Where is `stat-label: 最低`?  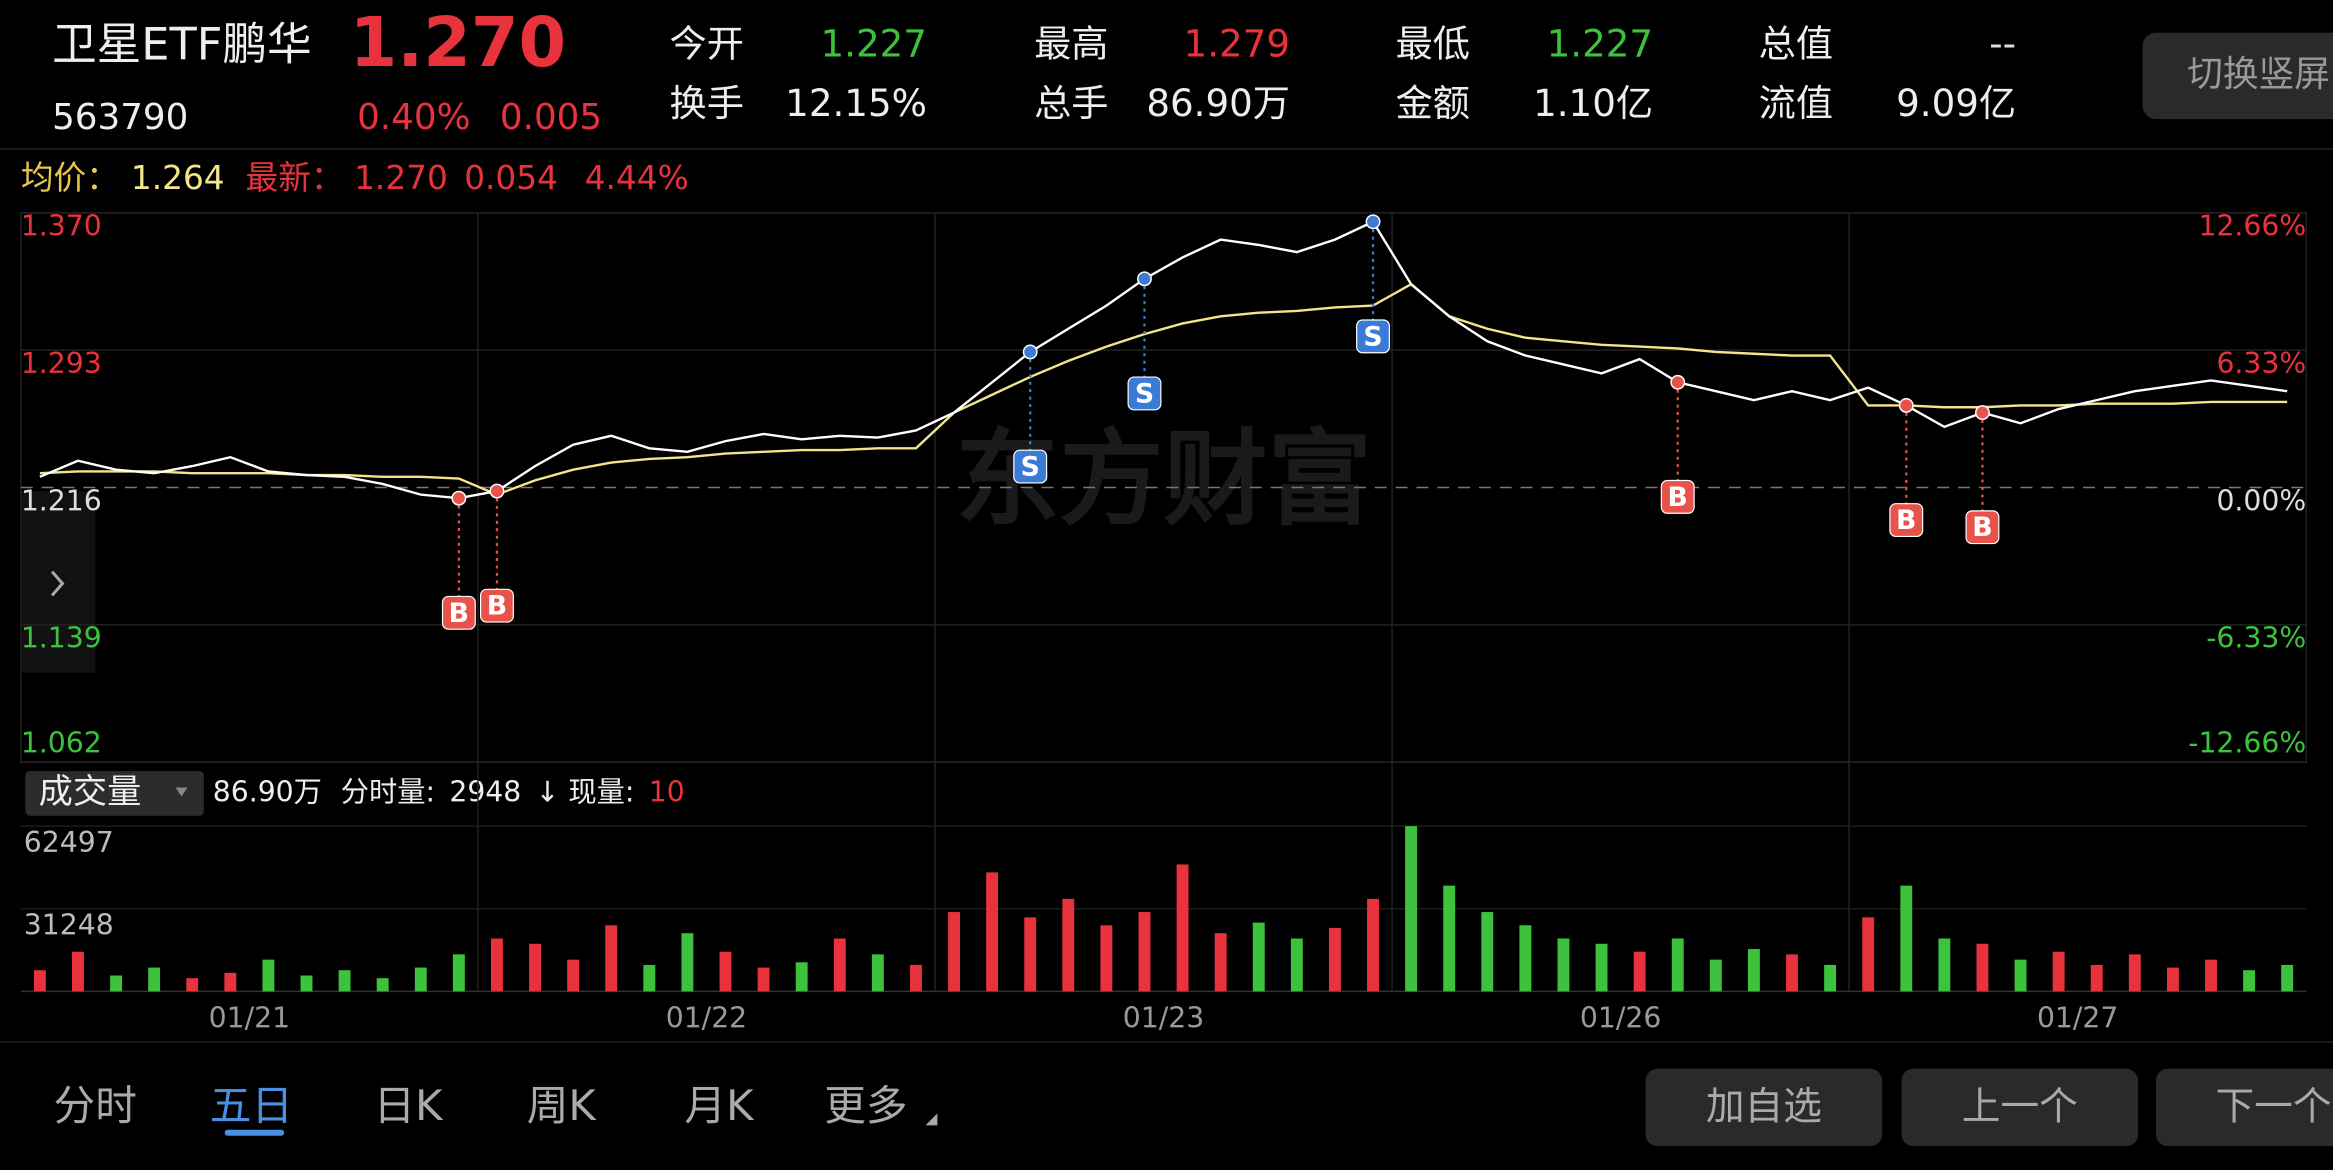
stat-label: 最低 is located at coordinates (1433, 44).